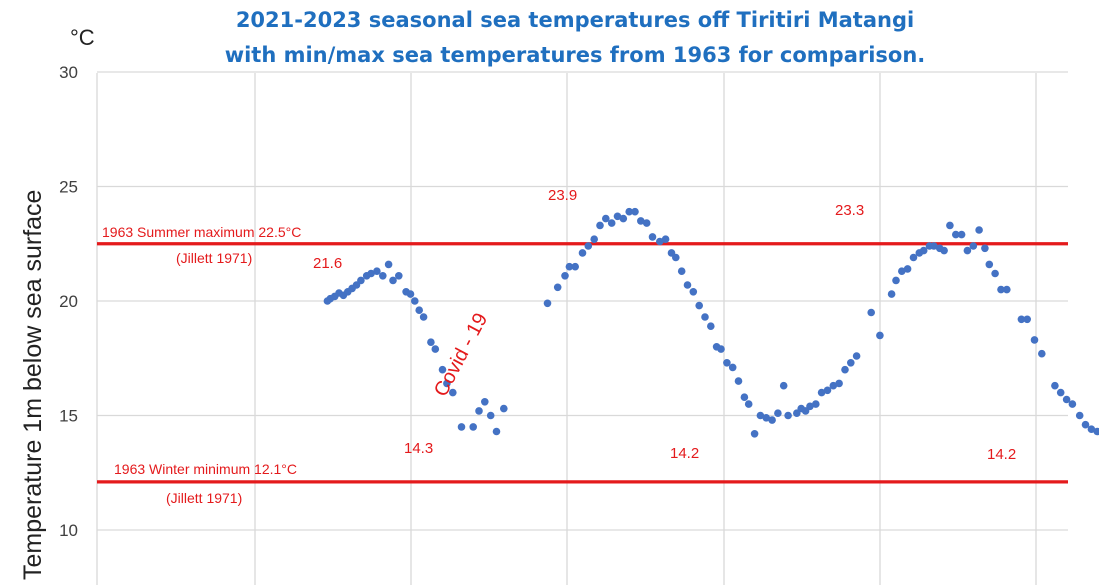 The height and width of the screenshot is (585, 1099). What do you see at coordinates (201, 232) in the screenshot?
I see `reference-line-label: 1963 Summer maximum 22.5°C` at bounding box center [201, 232].